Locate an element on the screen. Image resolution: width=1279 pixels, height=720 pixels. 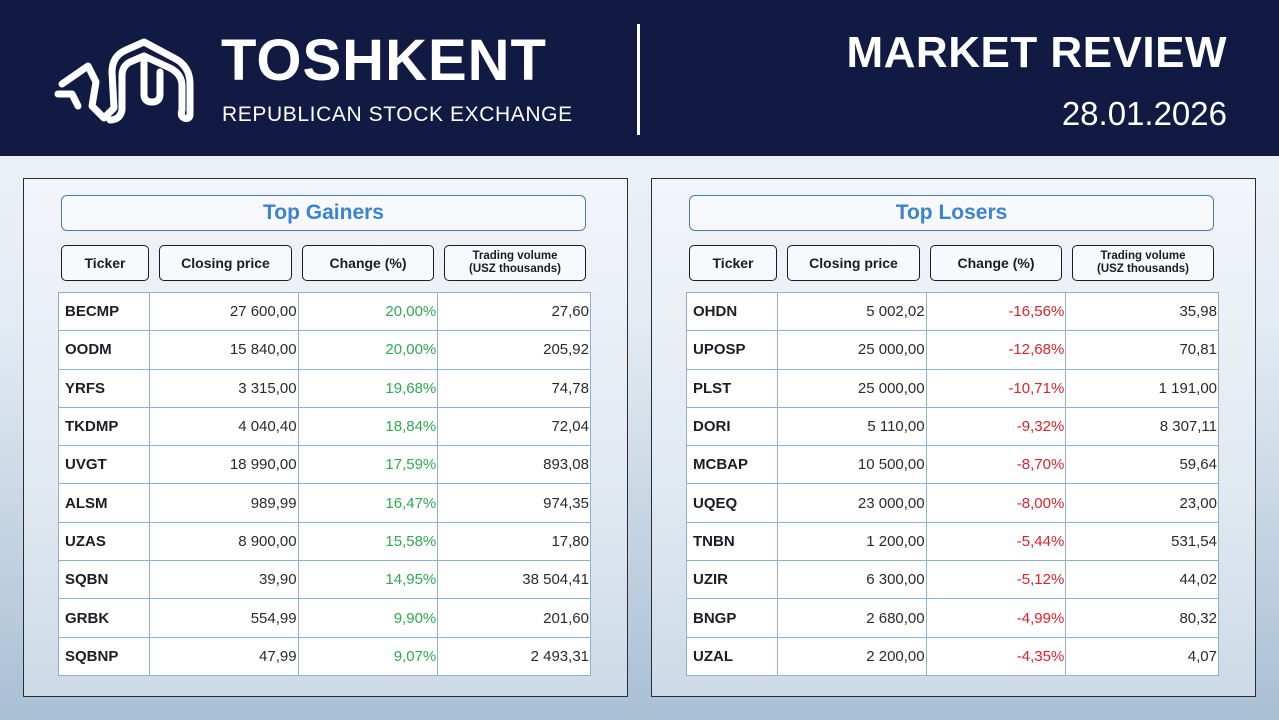
column-header-ticker: Ticker is located at coordinates (733, 263).